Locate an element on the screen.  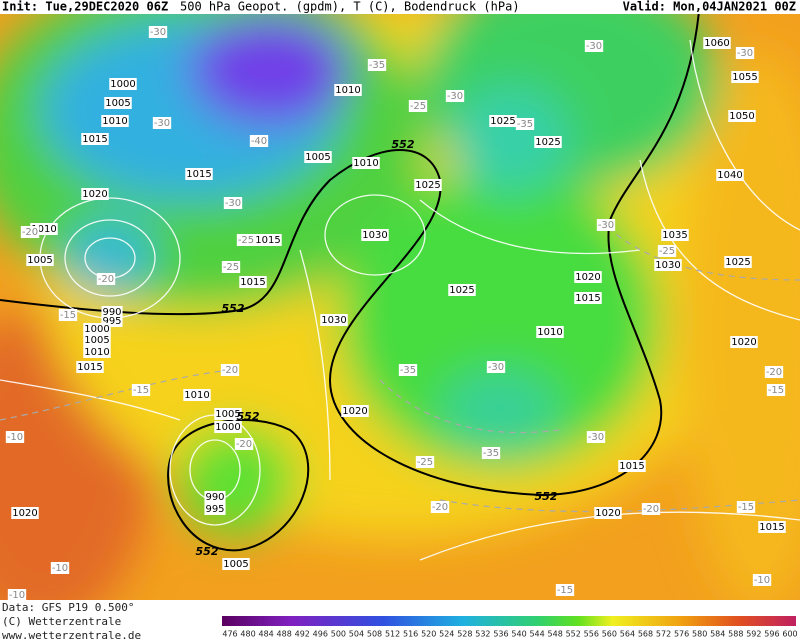
colorbar-label: 524 is located at coordinates (446, 634).